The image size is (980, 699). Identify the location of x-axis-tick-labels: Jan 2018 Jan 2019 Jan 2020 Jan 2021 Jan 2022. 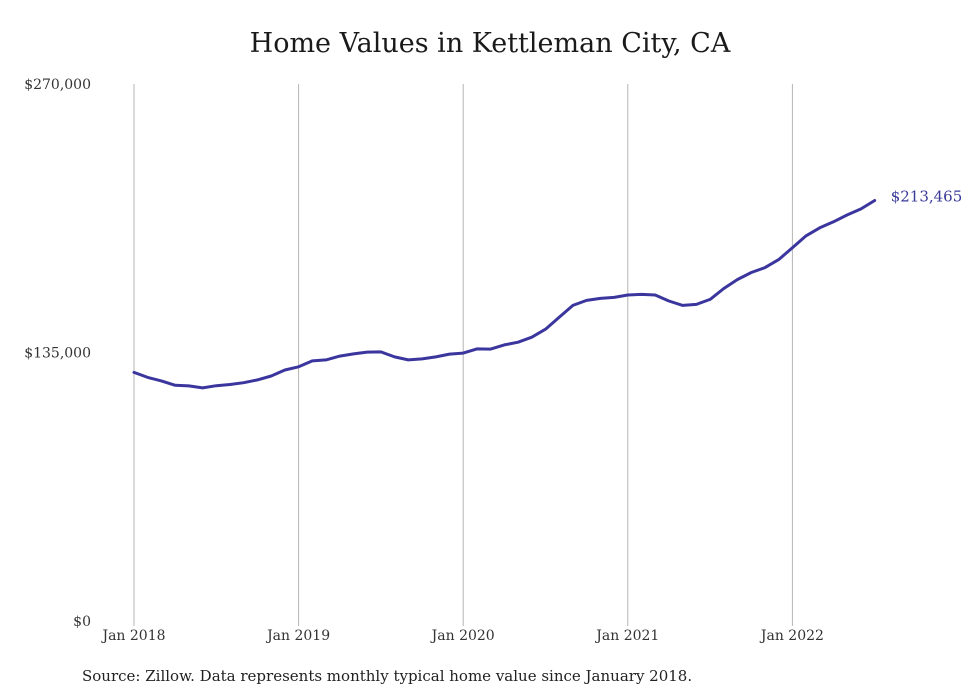
(461, 636).